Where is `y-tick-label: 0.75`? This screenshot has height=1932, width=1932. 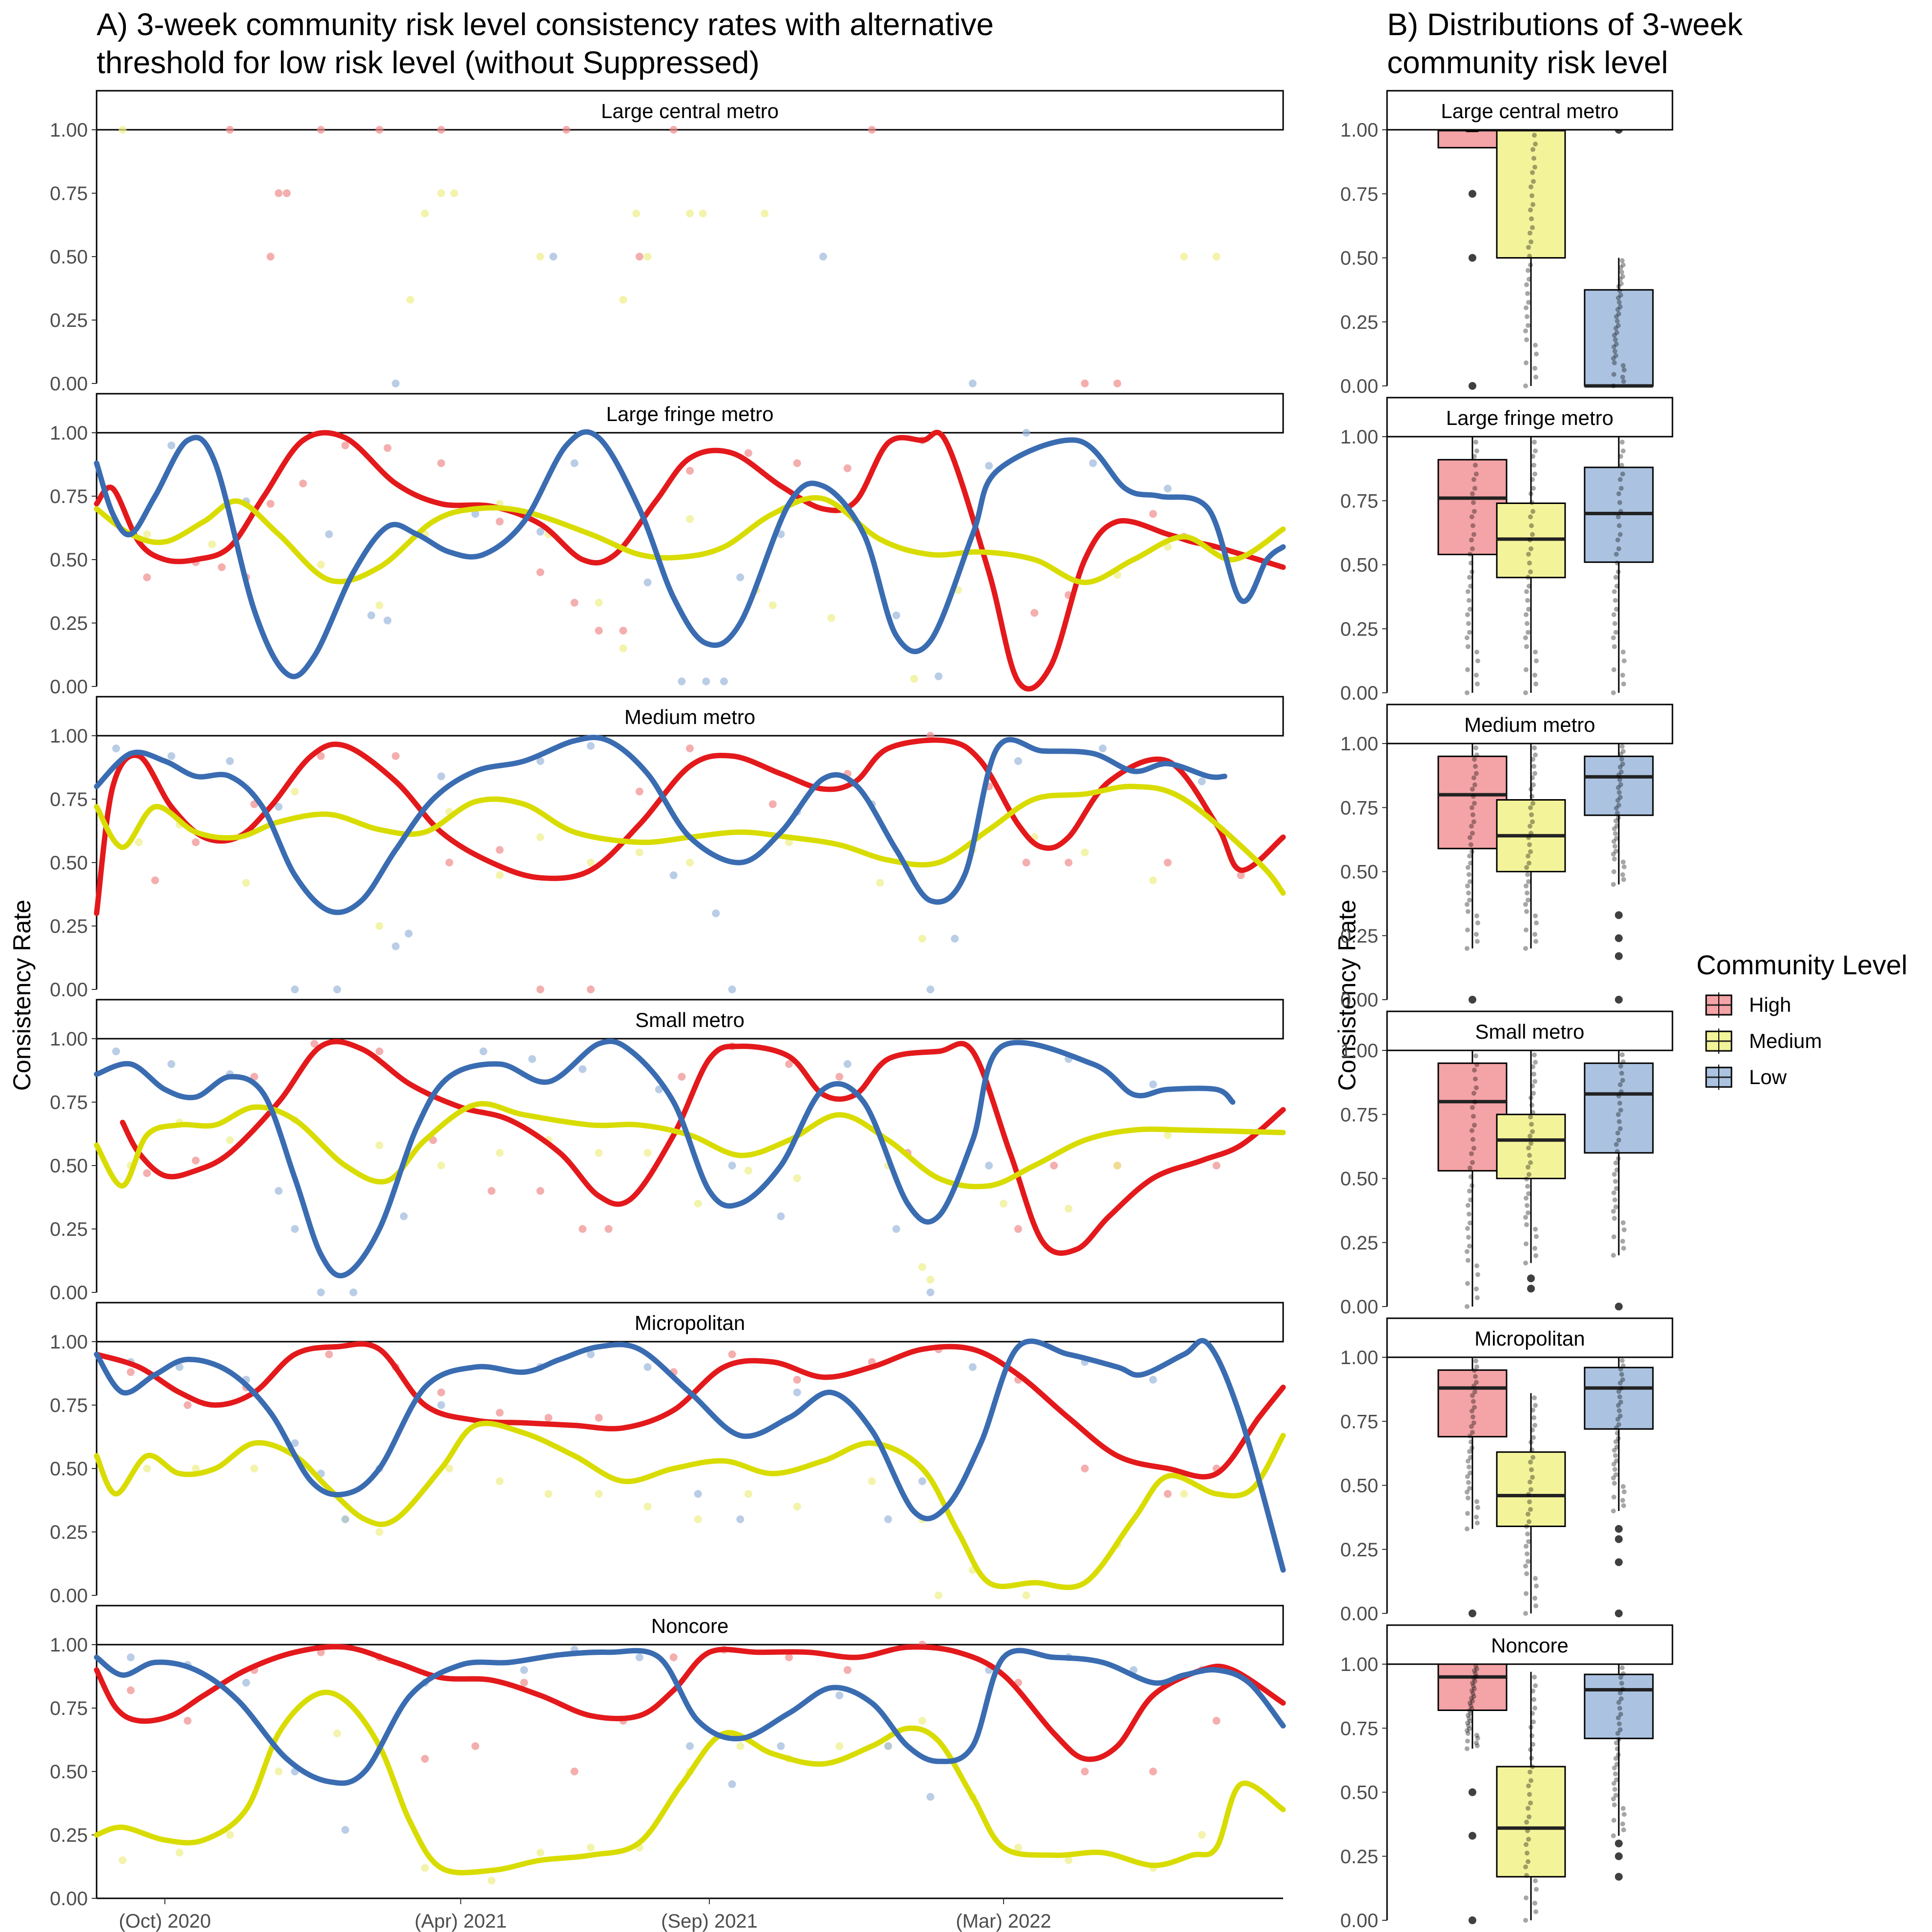
y-tick-label: 0.75 is located at coordinates (1359, 194).